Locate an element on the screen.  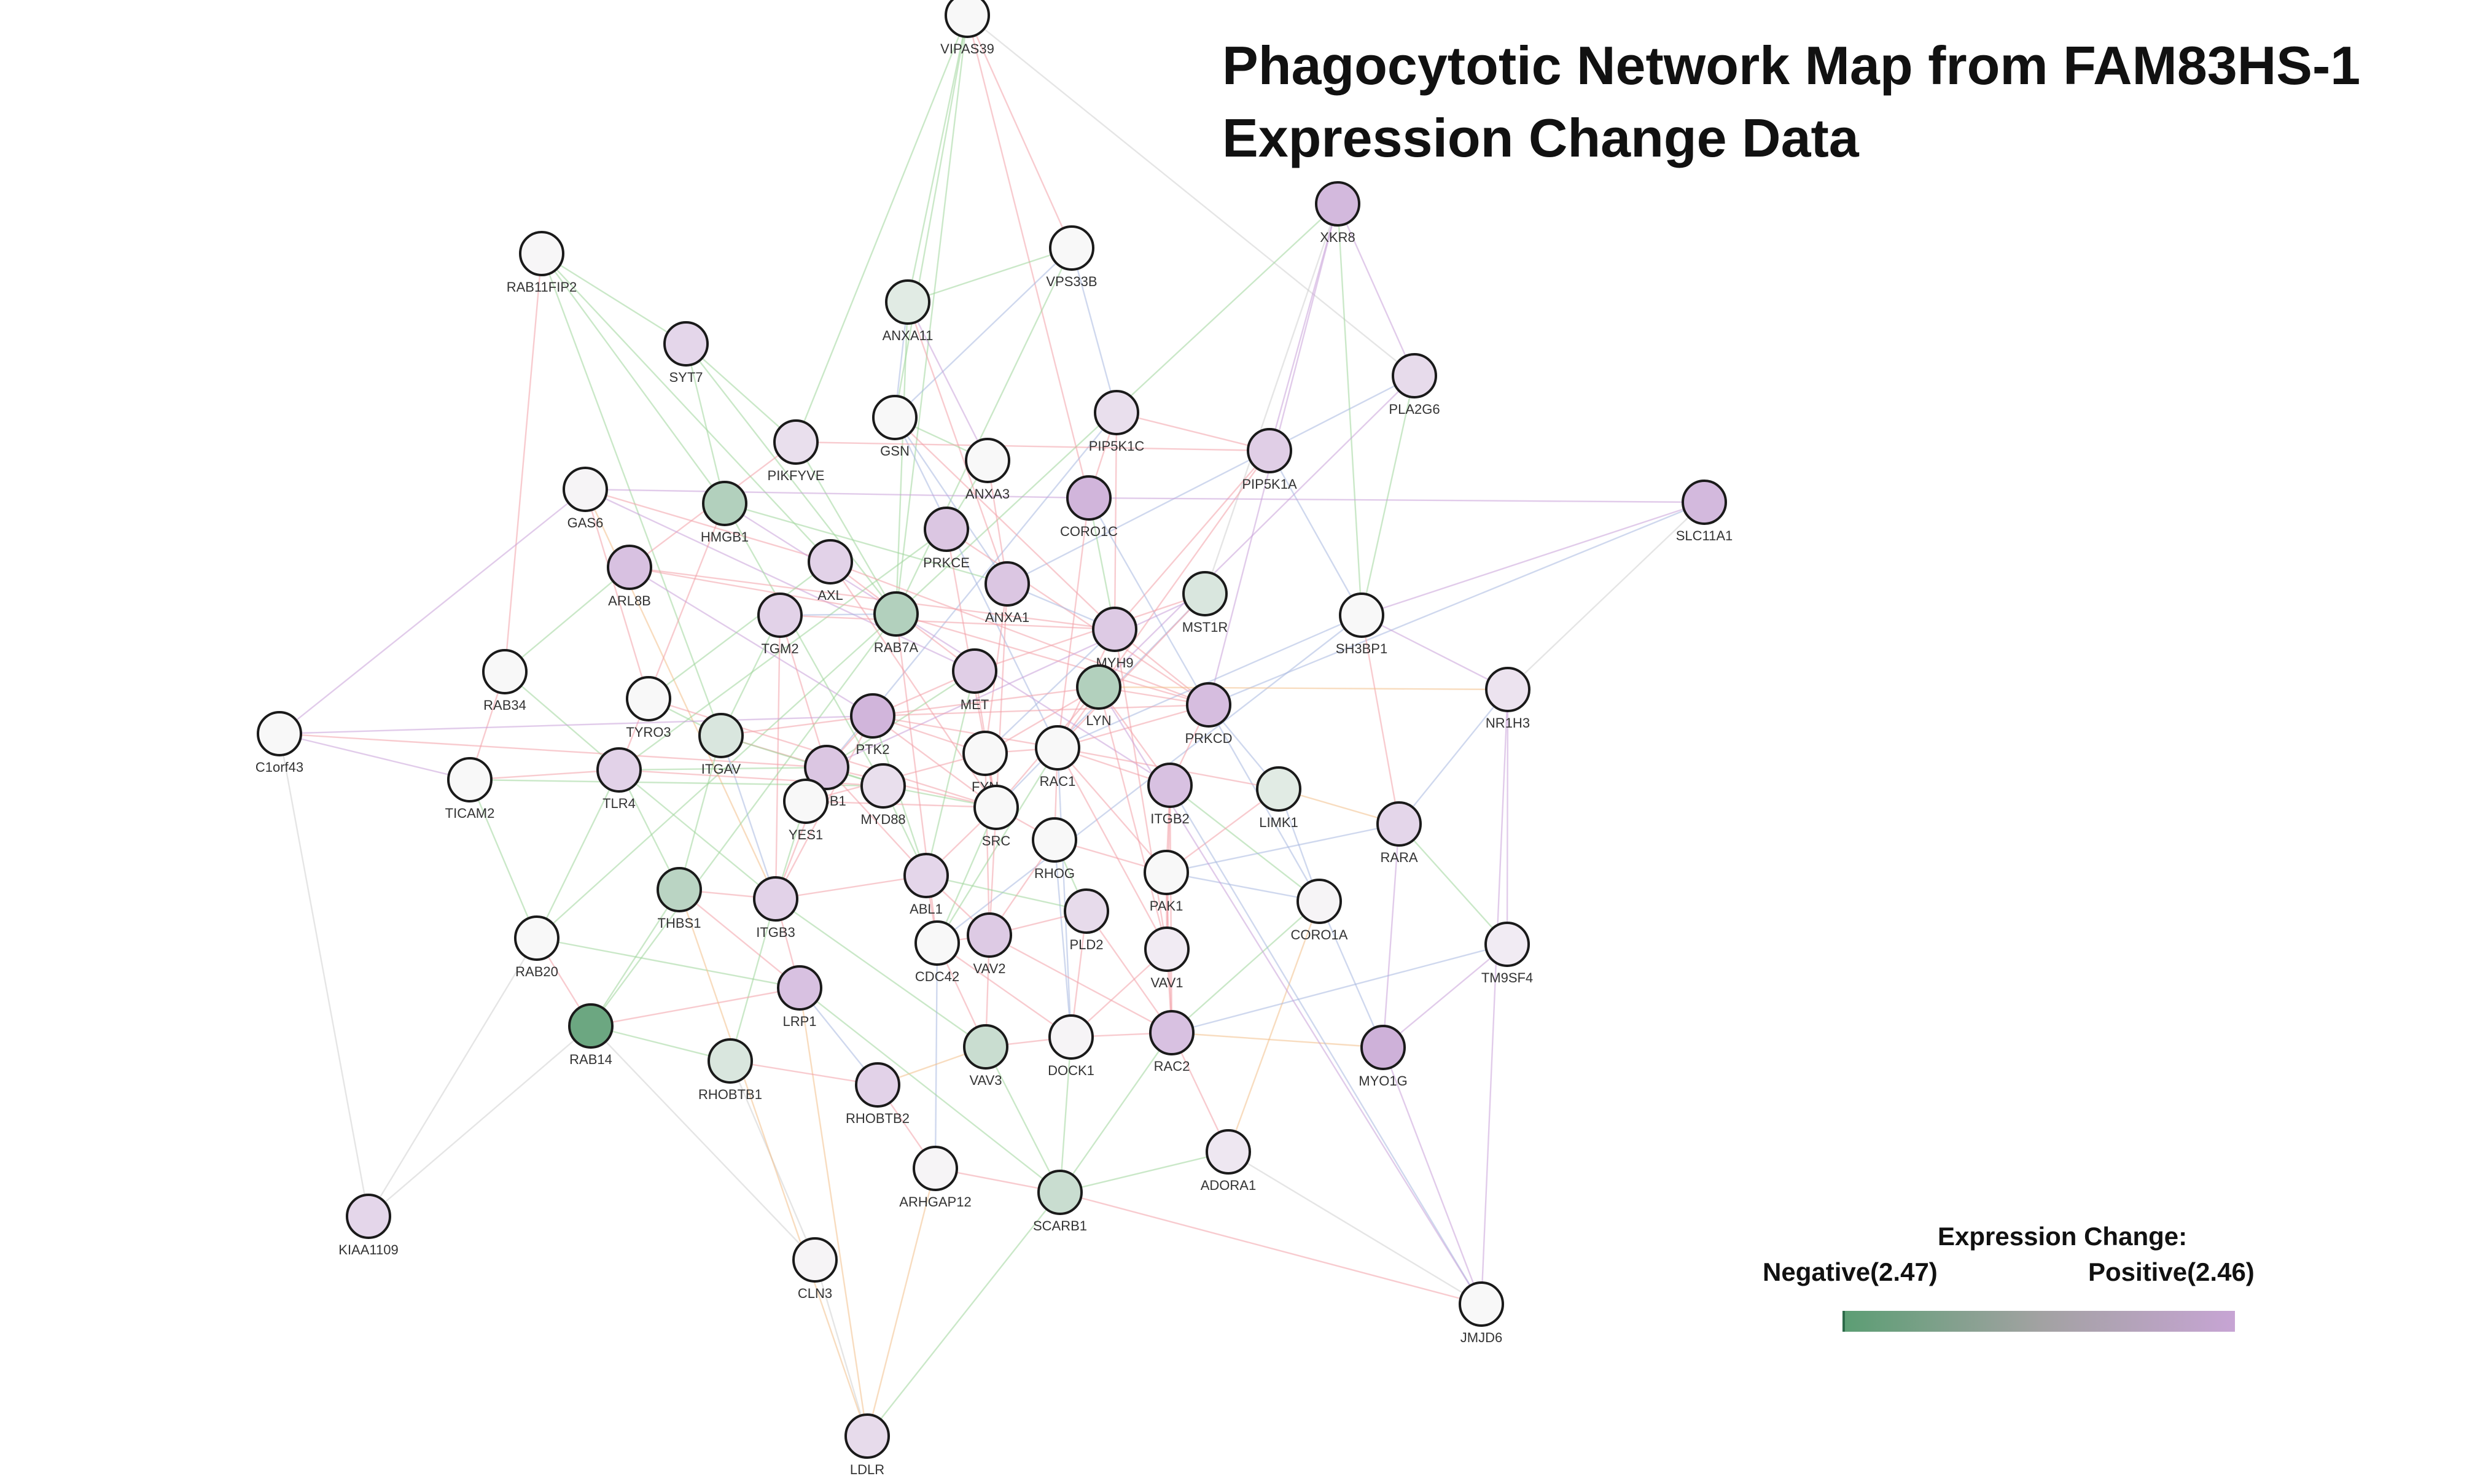
node-pld2: PLD2 is located at coordinates (1086, 920).